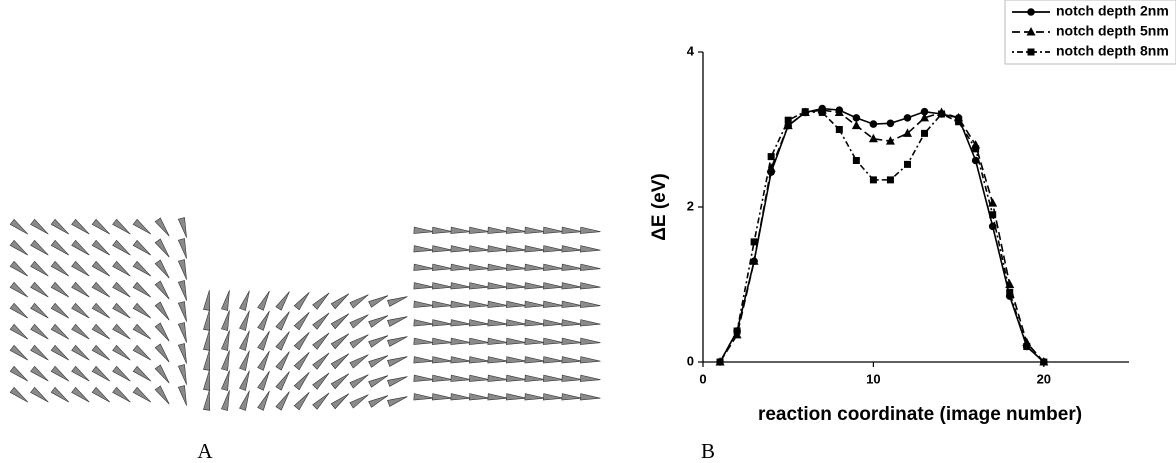 The height and width of the screenshot is (463, 1176). I want to click on x-tick-label: 20, so click(1044, 378).